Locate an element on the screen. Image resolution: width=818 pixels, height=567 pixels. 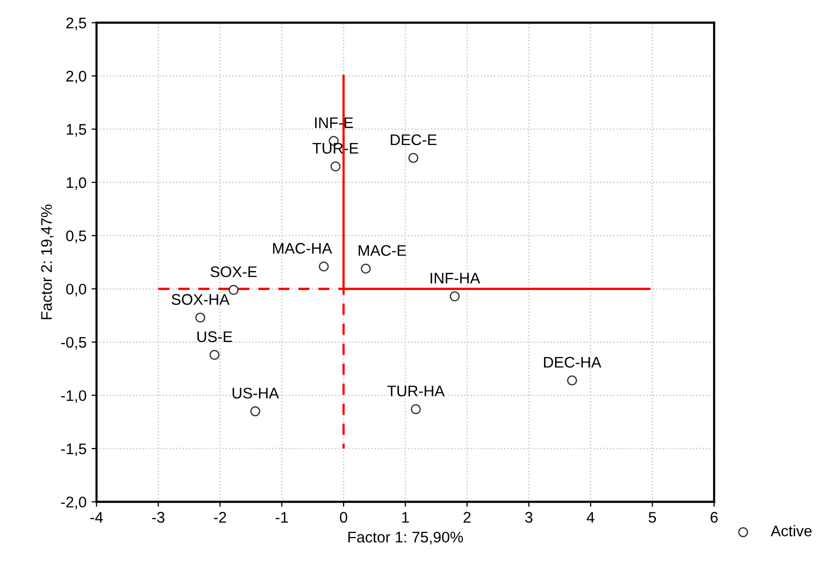
y-tick-label: 2,5 is located at coordinates (76, 24).